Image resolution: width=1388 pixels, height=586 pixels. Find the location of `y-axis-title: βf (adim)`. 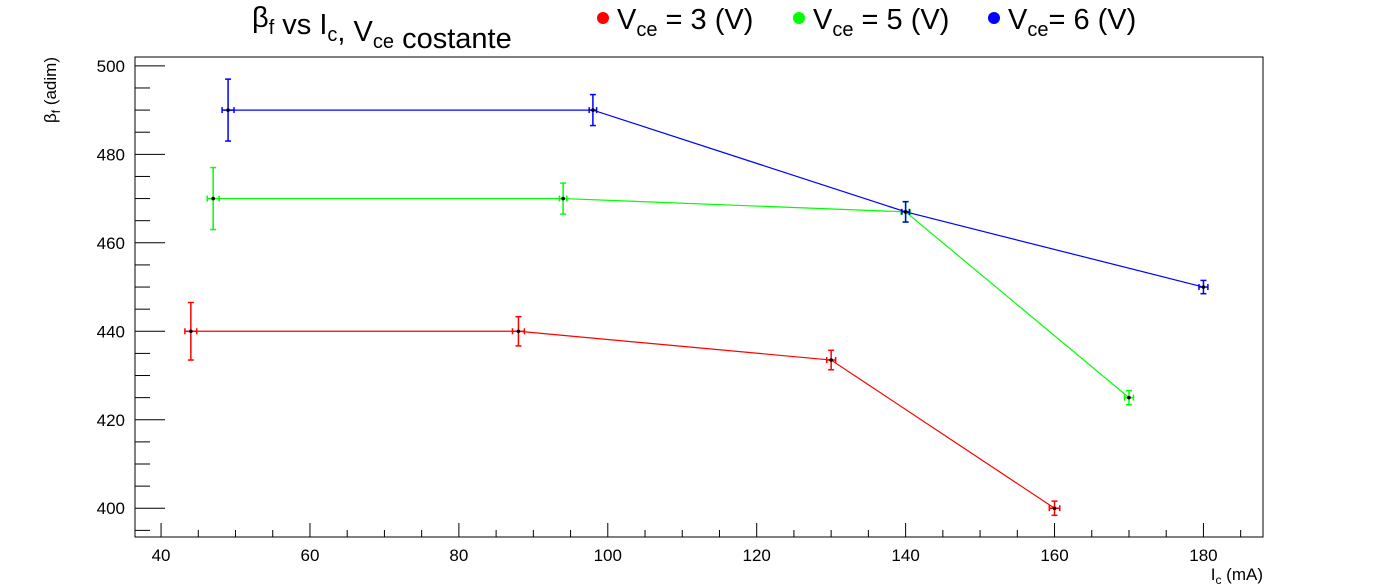

y-axis-title: βf (adim) is located at coordinates (52, 90).